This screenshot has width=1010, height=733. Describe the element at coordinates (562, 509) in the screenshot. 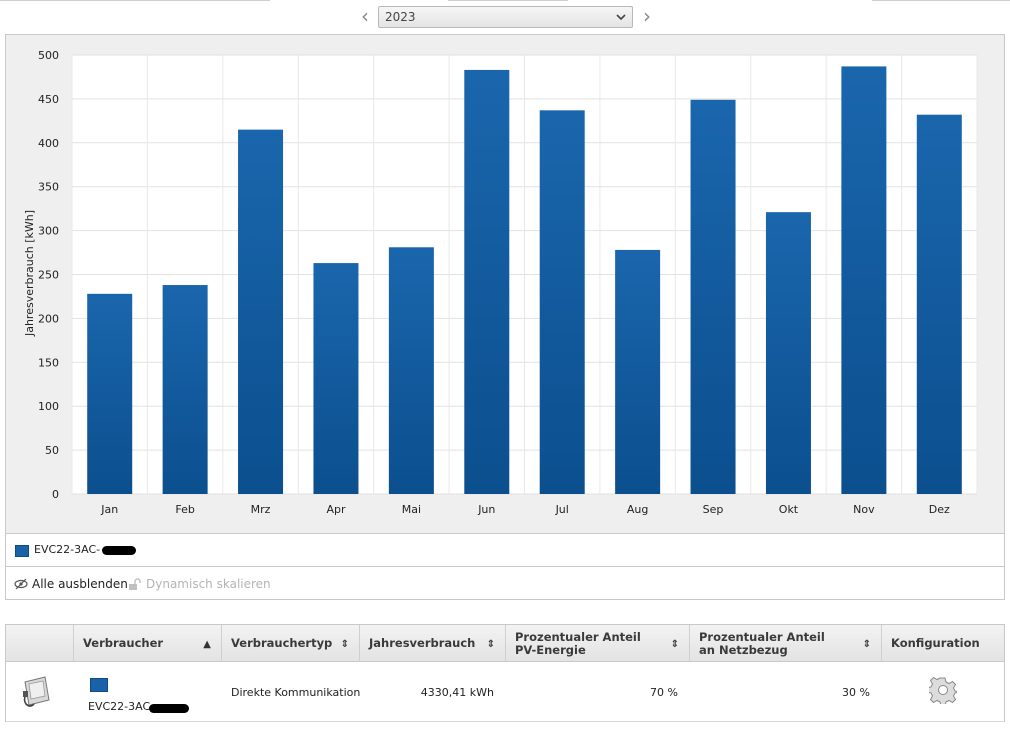

I see `x-tick-label: Jul` at that location.